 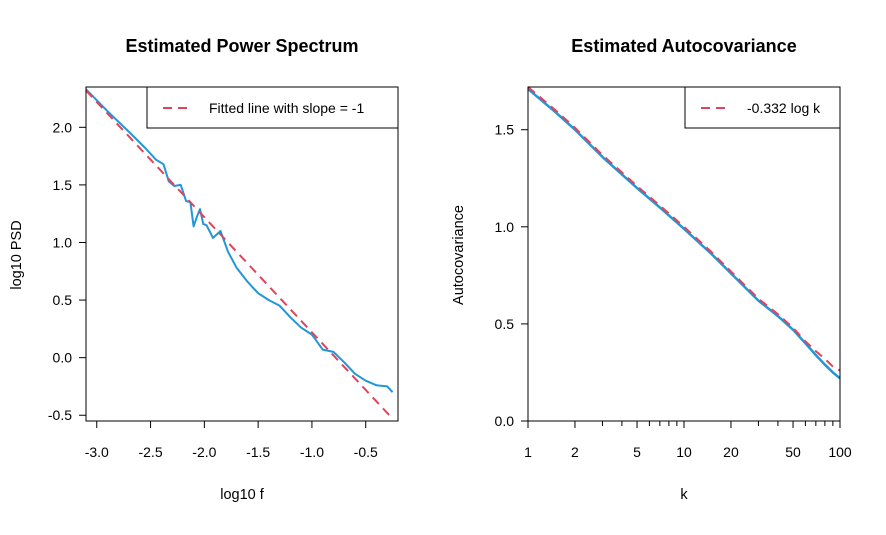 I want to click on psd-y-axis-label: log10 PSD, so click(x=17, y=254).